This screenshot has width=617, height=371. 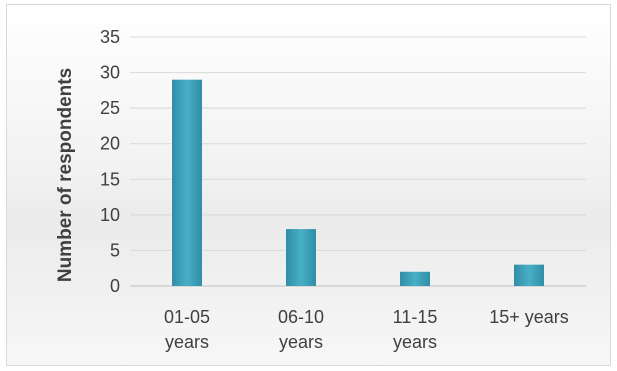 What do you see at coordinates (529, 317) in the screenshot?
I see `x-tick-label: 15+ years` at bounding box center [529, 317].